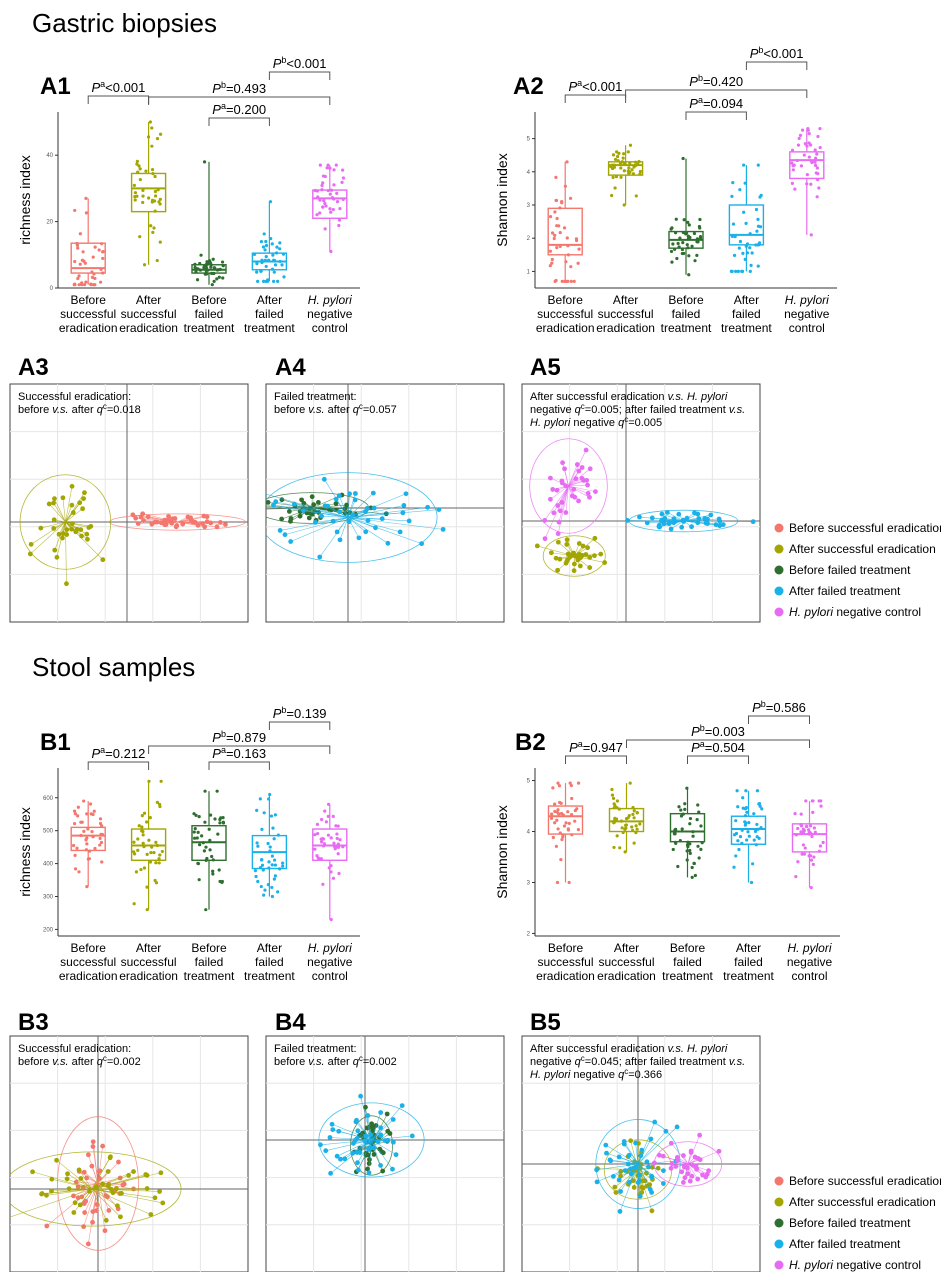  I want to click on legend-label: Before successful eradication, so click(865, 1181).